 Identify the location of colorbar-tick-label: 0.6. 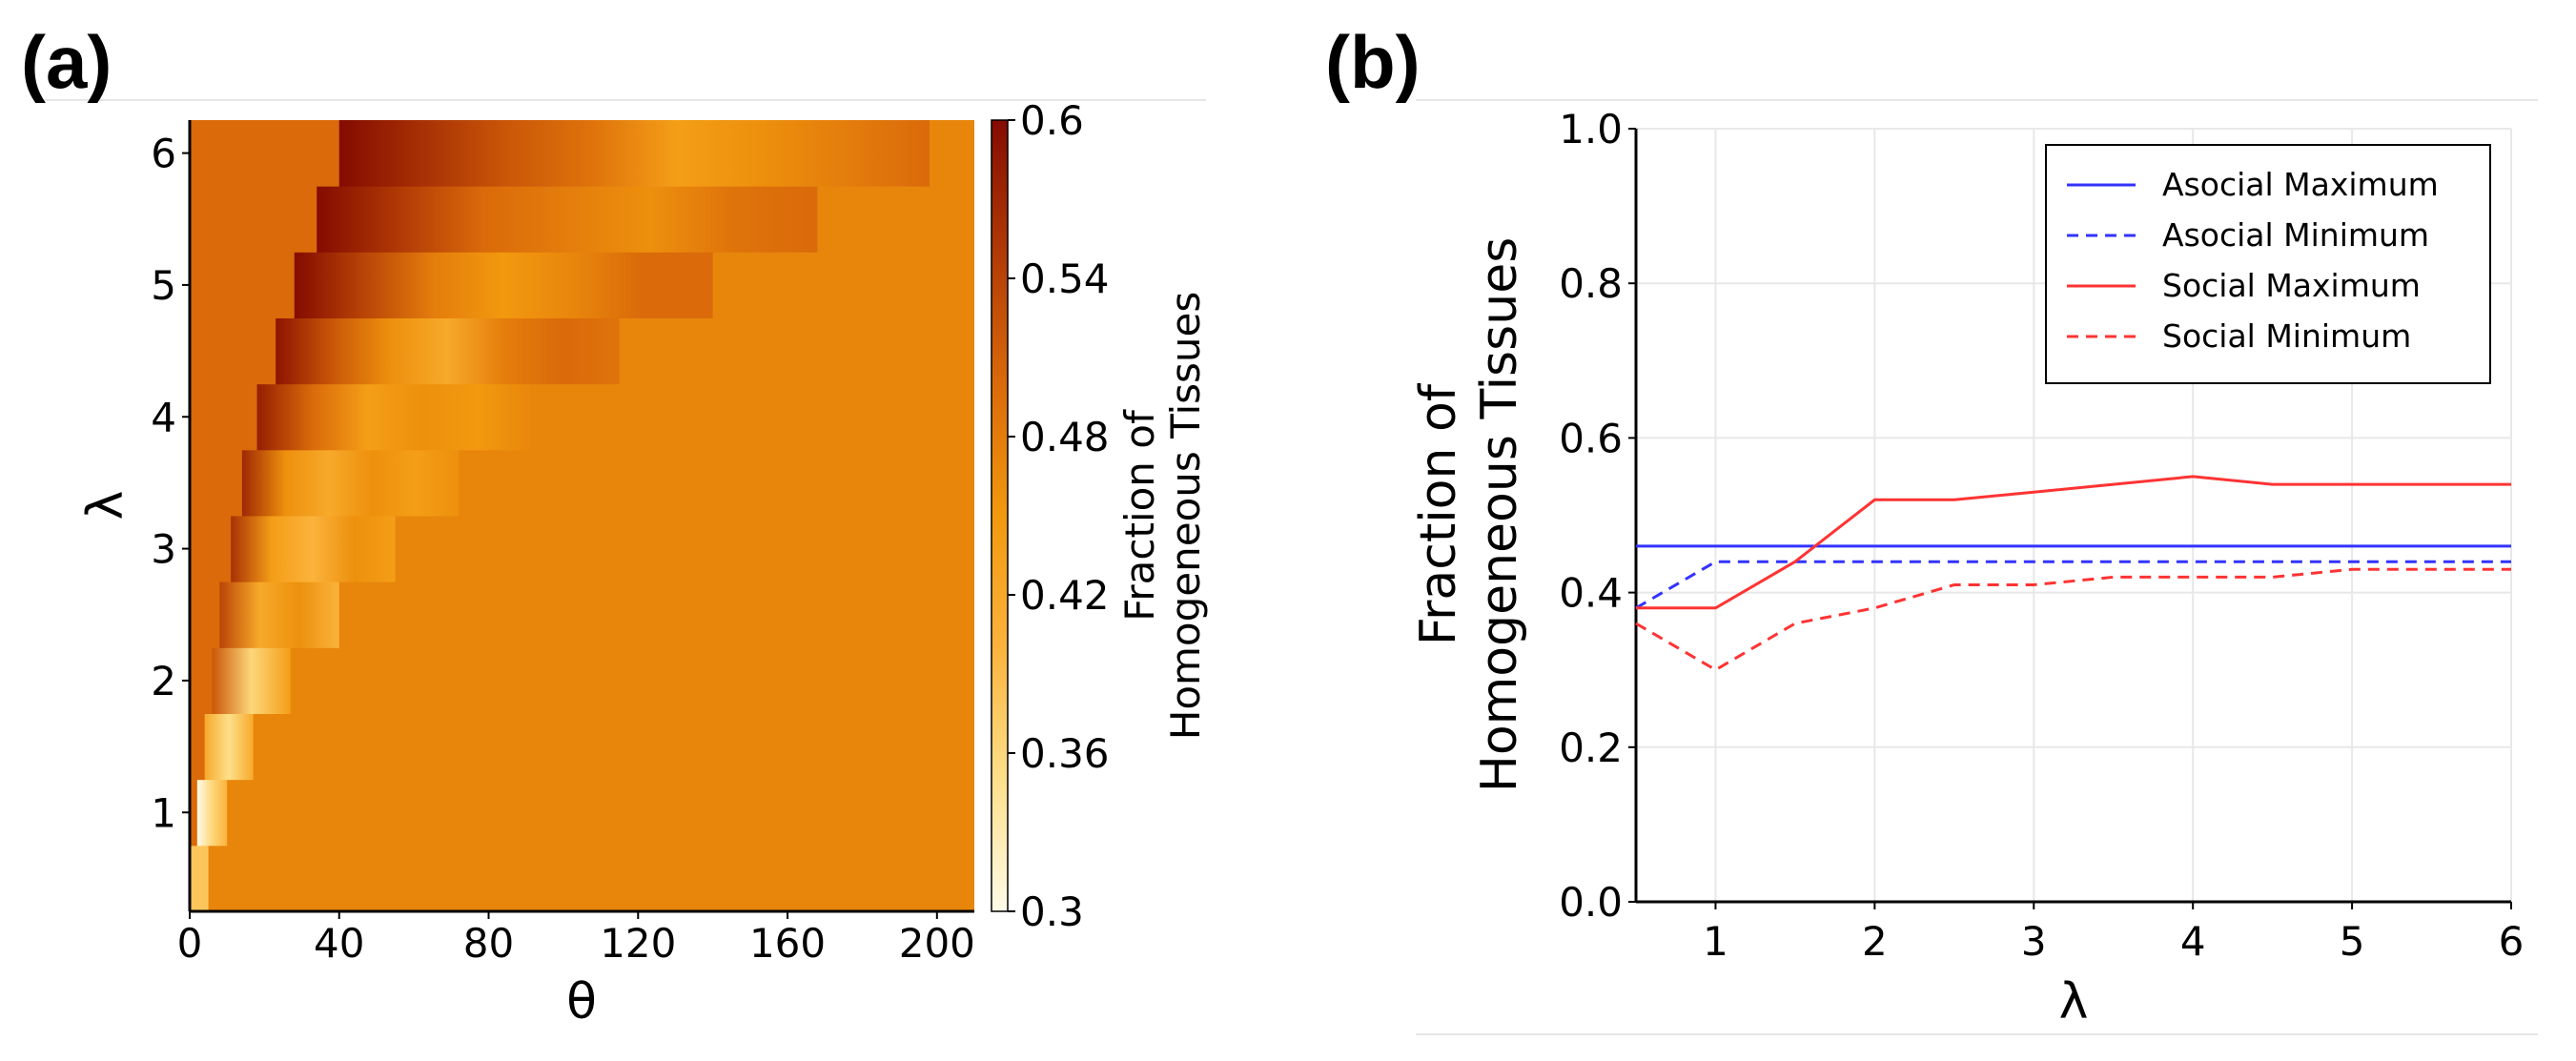
(1052, 121).